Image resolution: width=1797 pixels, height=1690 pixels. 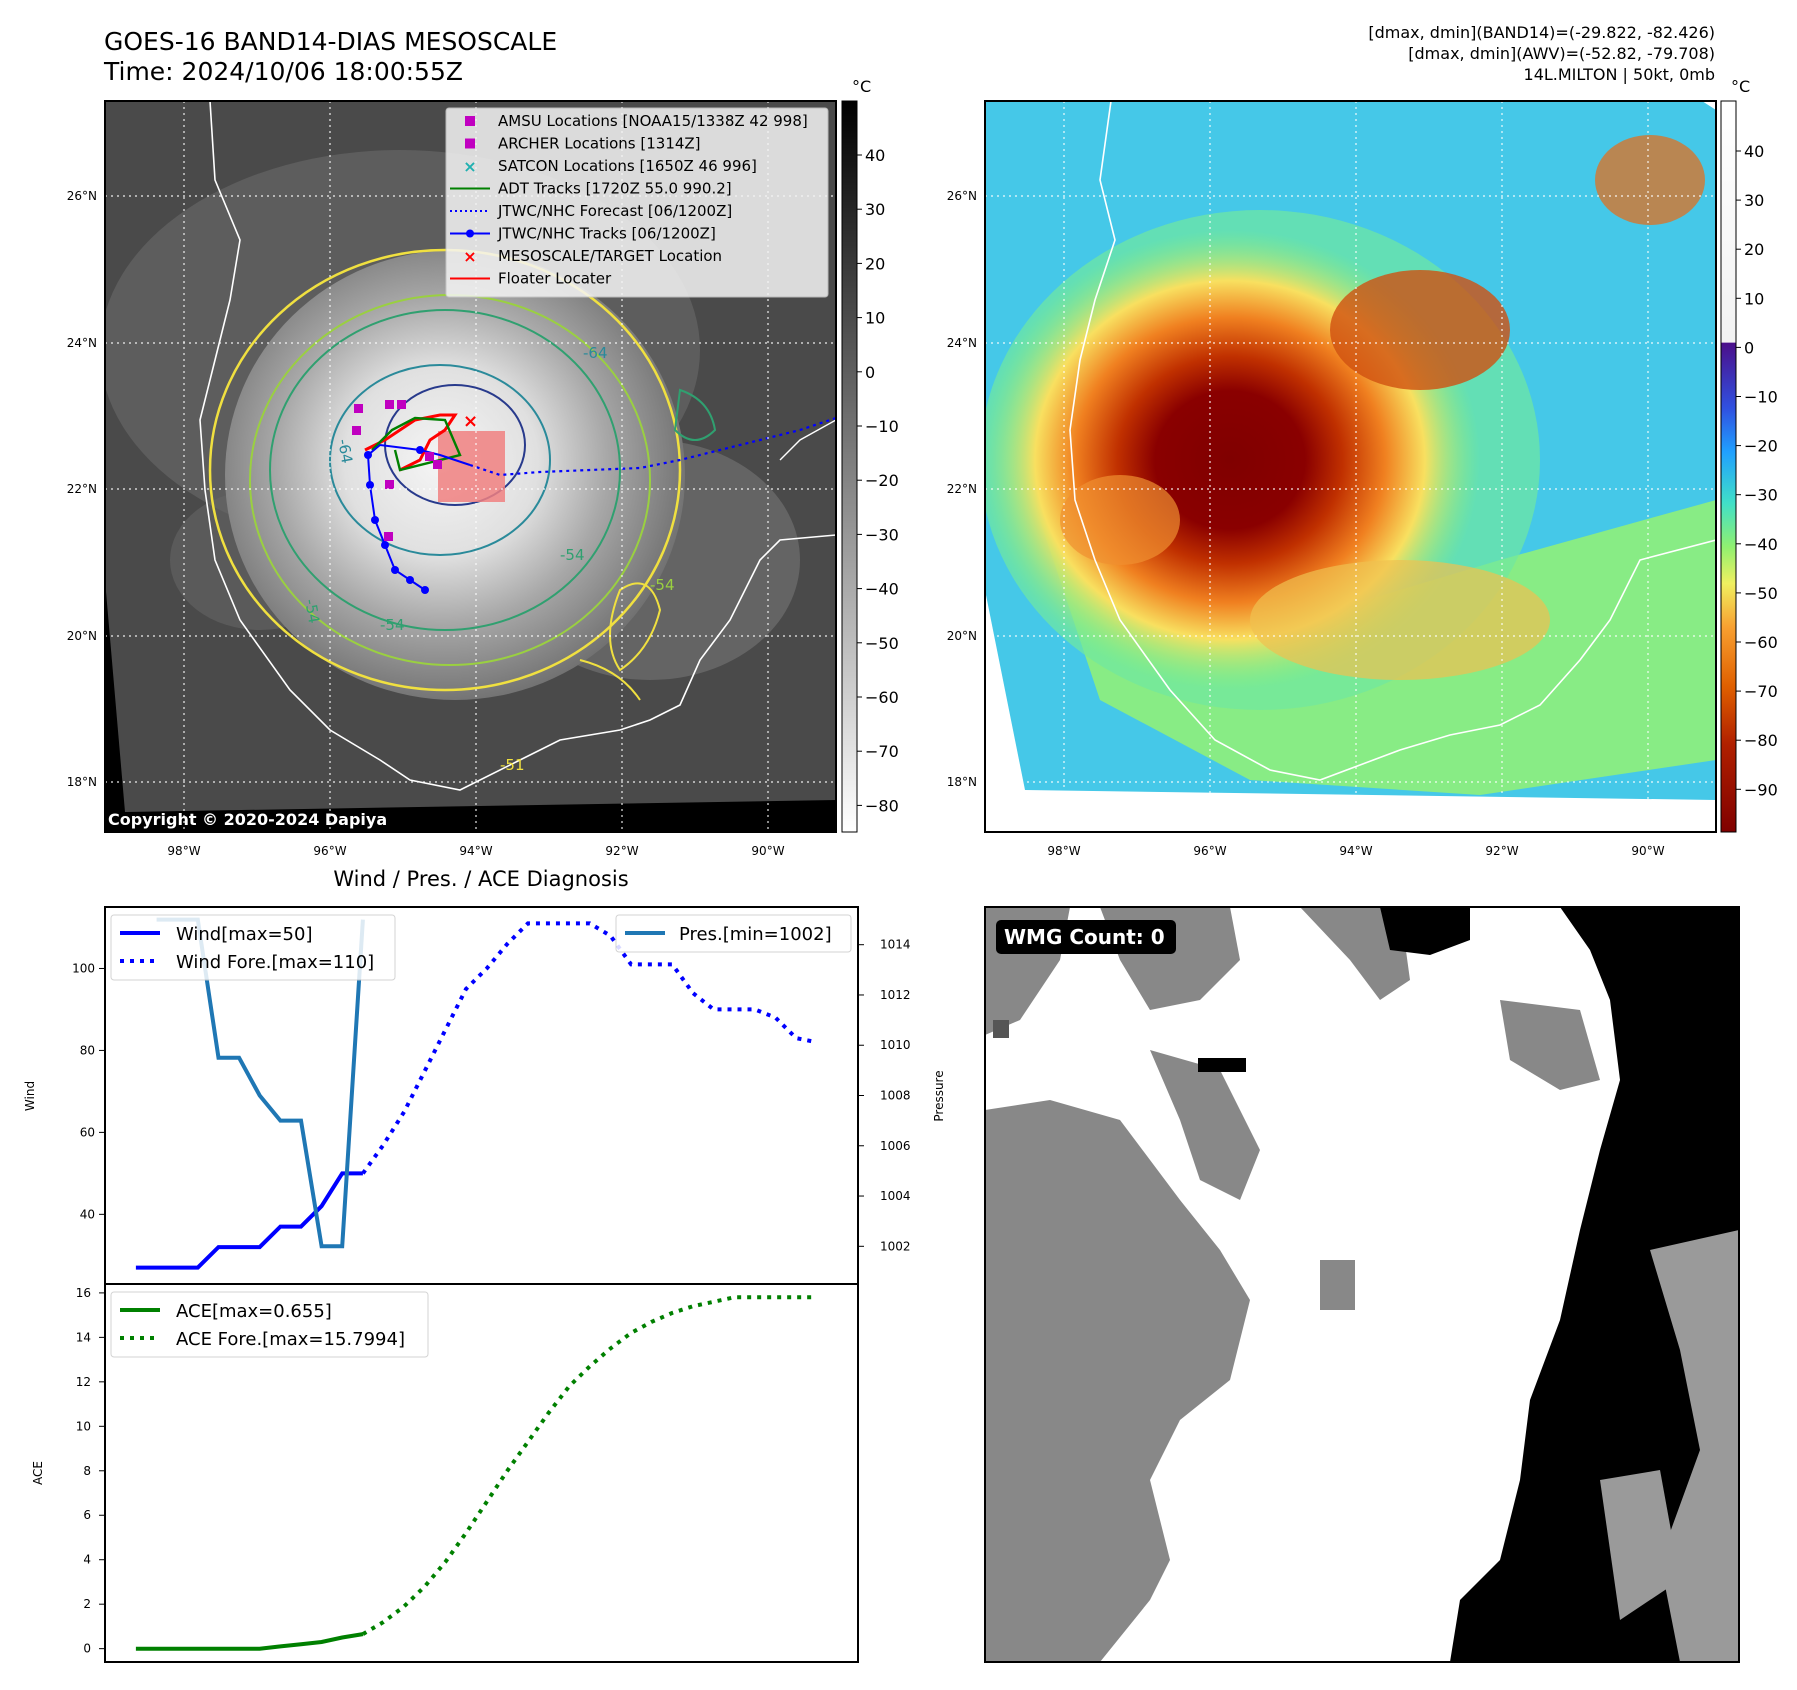 What do you see at coordinates (589, 1465) in the screenshot?
I see `ace-forecast-line` at bounding box center [589, 1465].